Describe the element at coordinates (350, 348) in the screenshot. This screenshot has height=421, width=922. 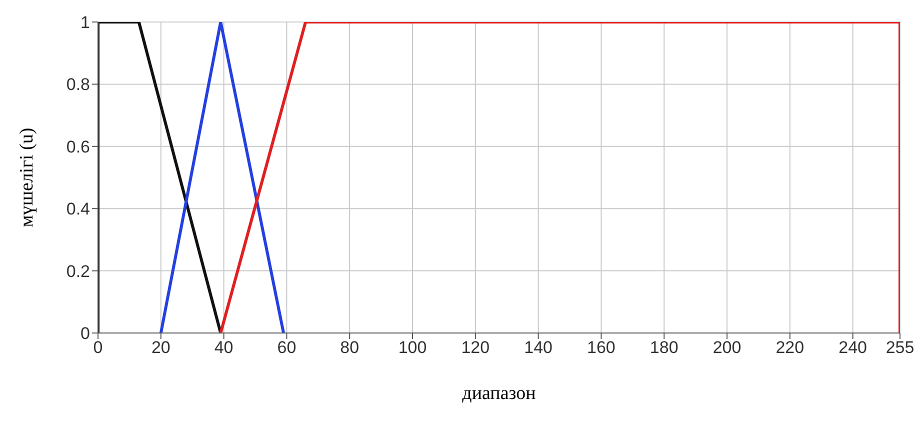
I see `x-tick-label: 80` at that location.